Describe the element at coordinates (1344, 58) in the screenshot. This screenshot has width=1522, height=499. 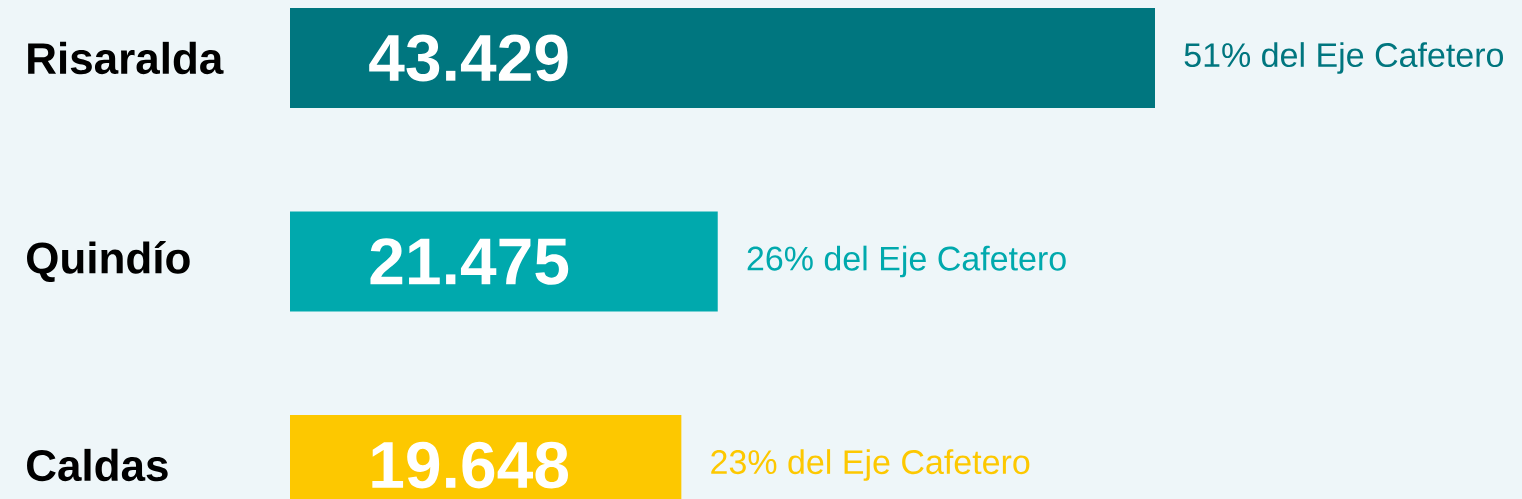
I see `annotation: 51% del Eje Cafetero` at that location.